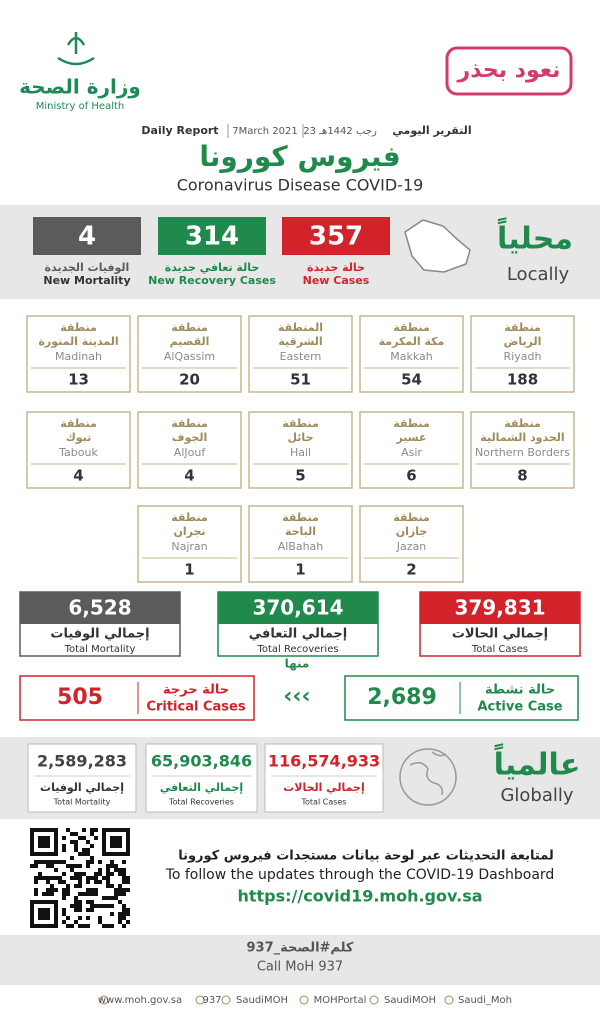  What do you see at coordinates (485, 1000) in the screenshot?
I see `footer-link: Saudi_Moh` at bounding box center [485, 1000].